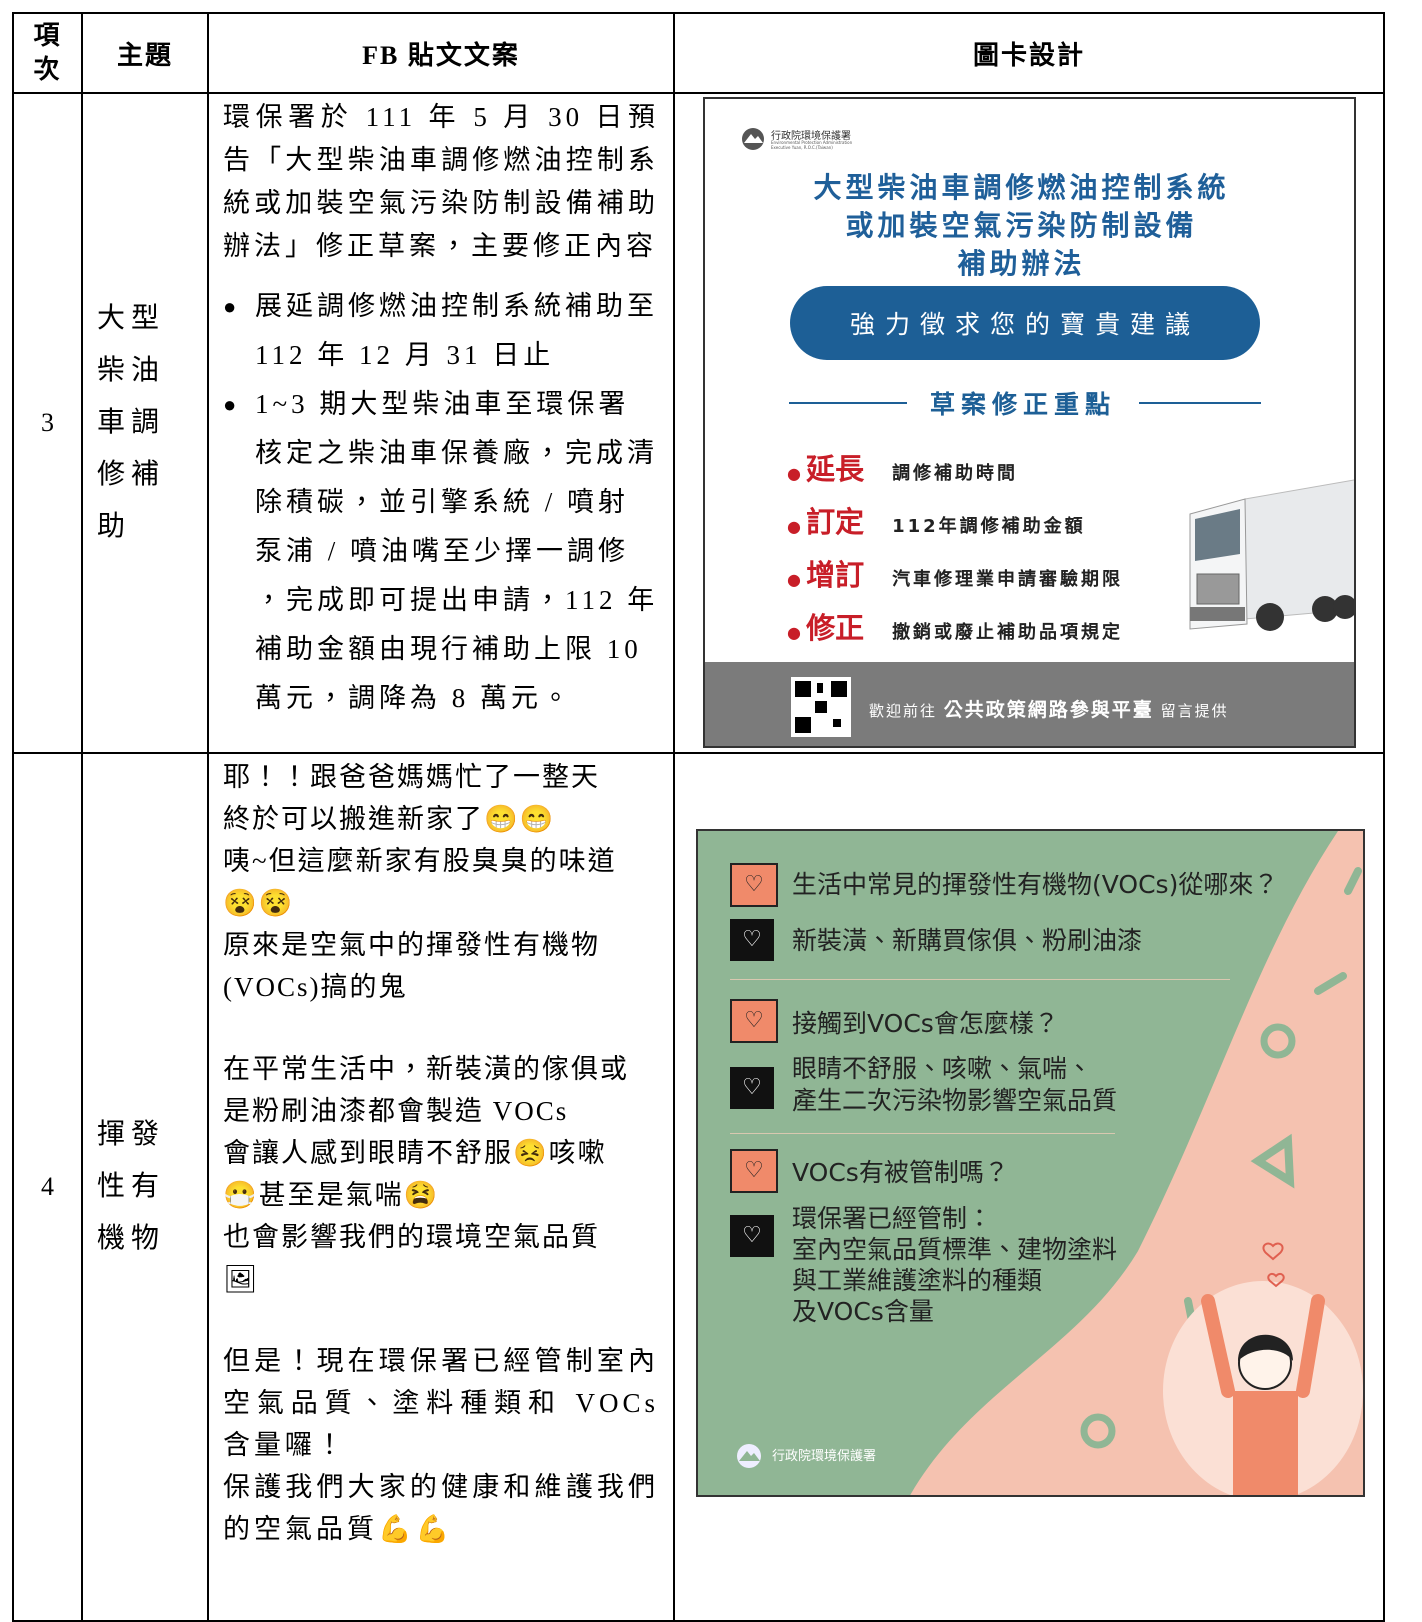  I want to click on point-text: 調修補助時間, so click(955, 473).